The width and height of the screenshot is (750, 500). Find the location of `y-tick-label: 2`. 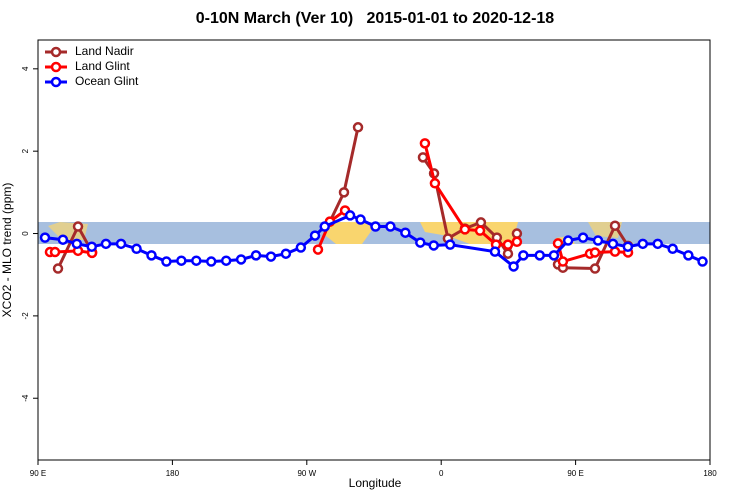

y-tick-label: 2 is located at coordinates (25, 150).